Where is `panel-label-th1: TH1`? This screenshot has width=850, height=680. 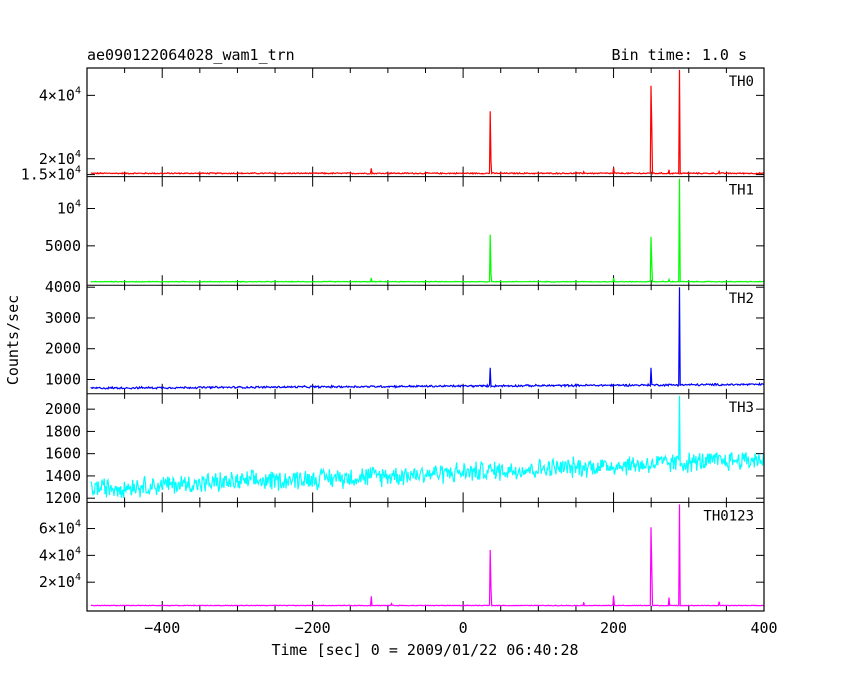 panel-label-th1: TH1 is located at coordinates (741, 191).